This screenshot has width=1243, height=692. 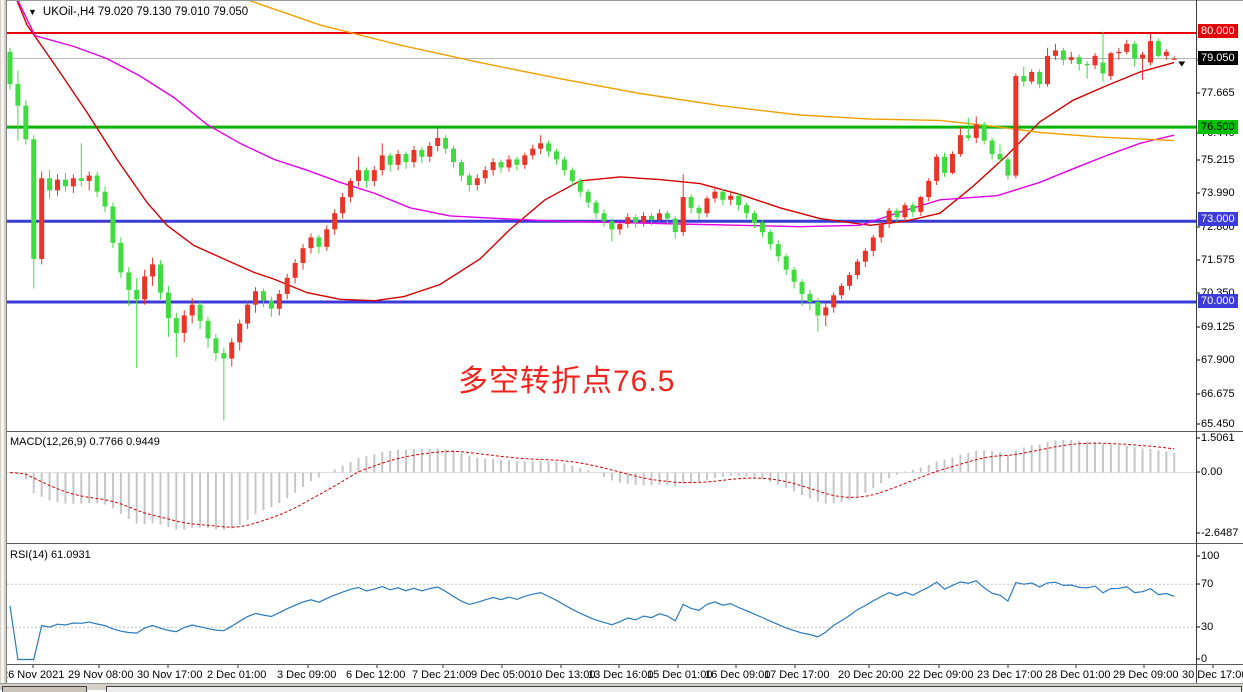 What do you see at coordinates (601, 485) in the screenshot?
I see `macd-plot-group` at bounding box center [601, 485].